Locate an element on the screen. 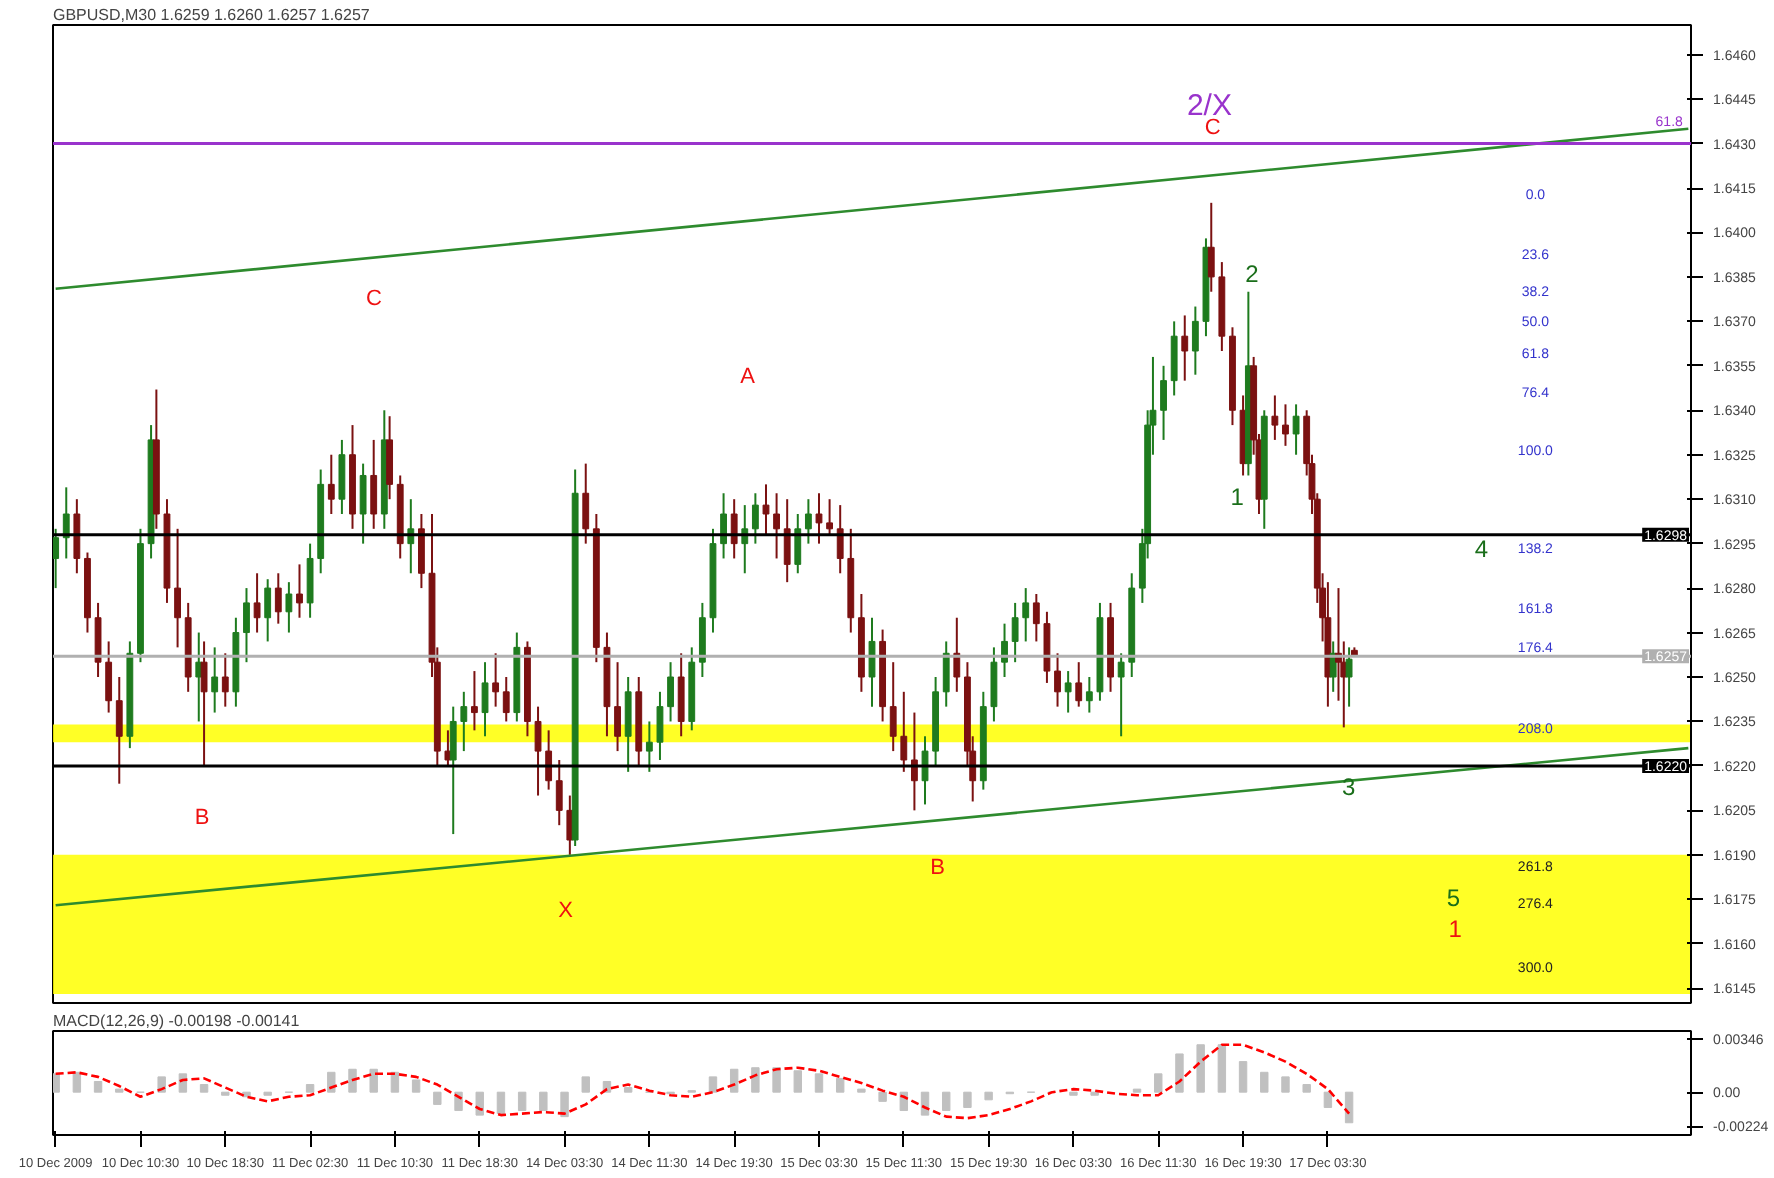 This screenshot has height=1178, width=1774. chart-title: MACD(12,26,9) -0.00198 -0.00141 is located at coordinates (177, 1021).